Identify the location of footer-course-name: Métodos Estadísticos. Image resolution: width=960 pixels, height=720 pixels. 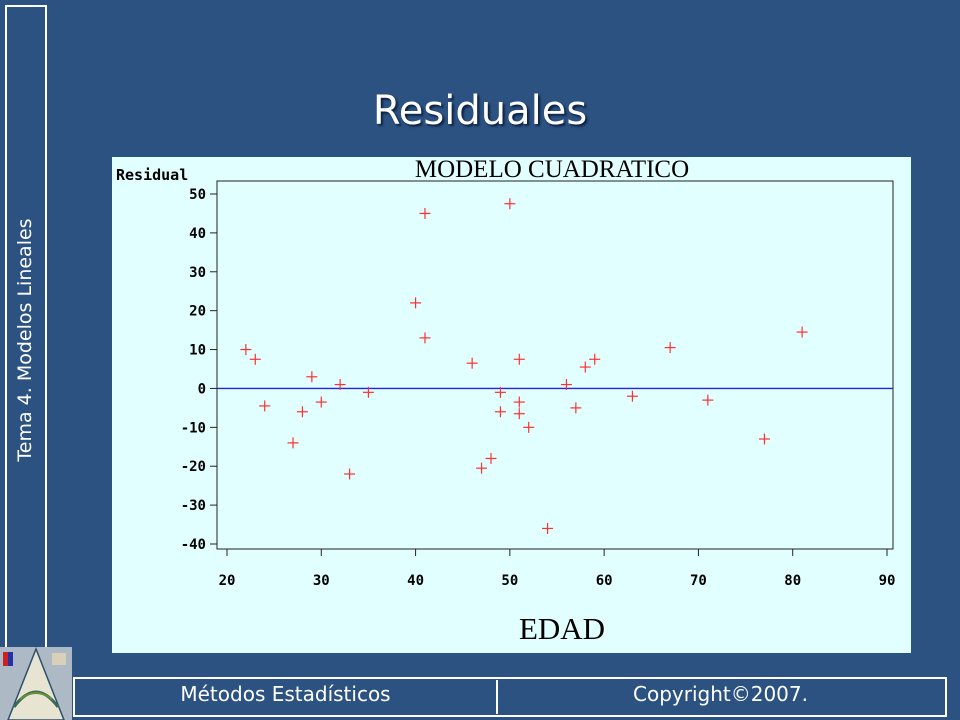
(285, 694).